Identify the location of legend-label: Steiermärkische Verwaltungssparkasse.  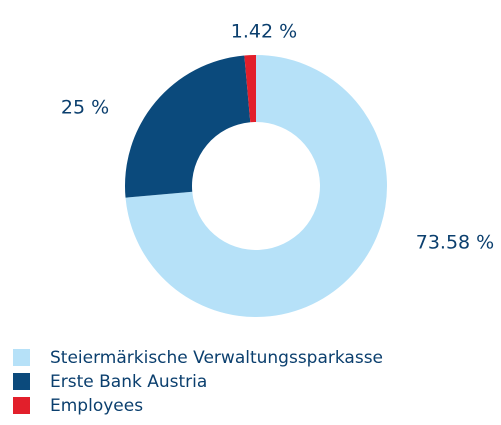
(216, 358).